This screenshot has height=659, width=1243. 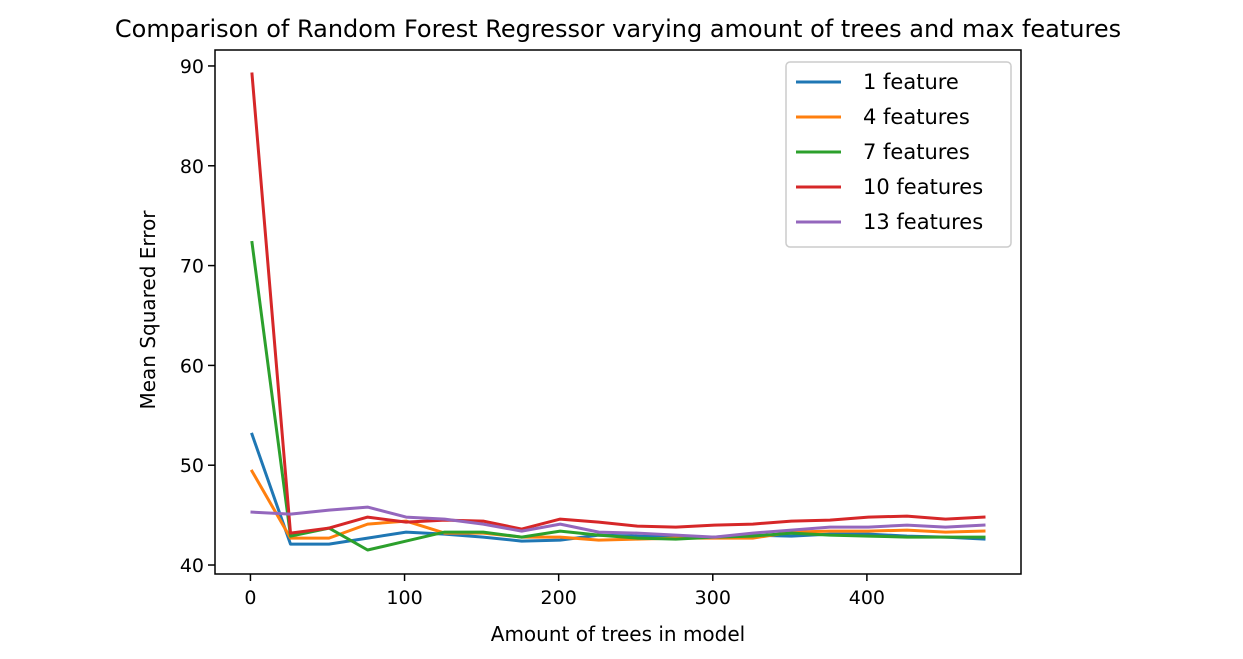 What do you see at coordinates (192, 167) in the screenshot?
I see `y-tick-label: 80` at bounding box center [192, 167].